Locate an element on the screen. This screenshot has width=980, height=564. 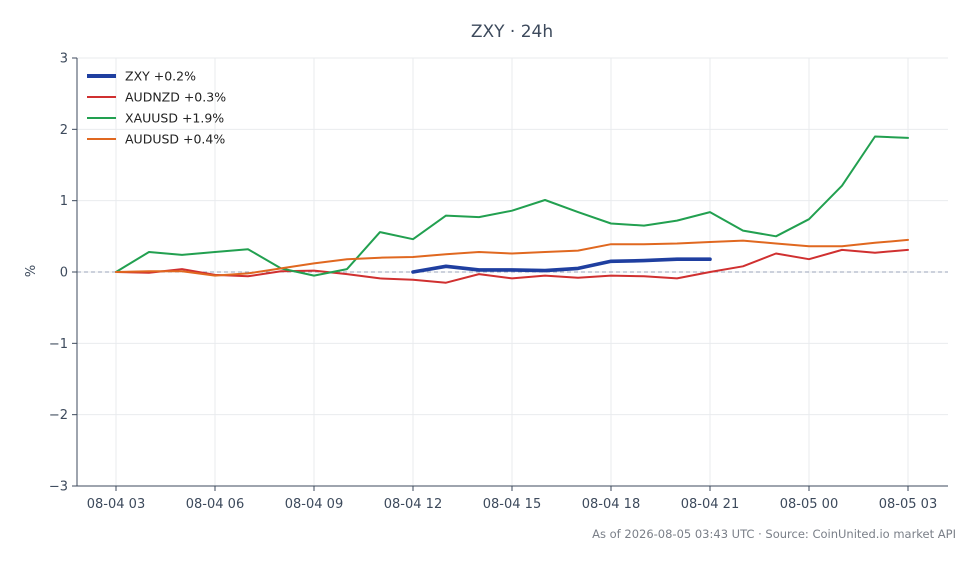
x-tick-label: 08-04 12 is located at coordinates (413, 504).